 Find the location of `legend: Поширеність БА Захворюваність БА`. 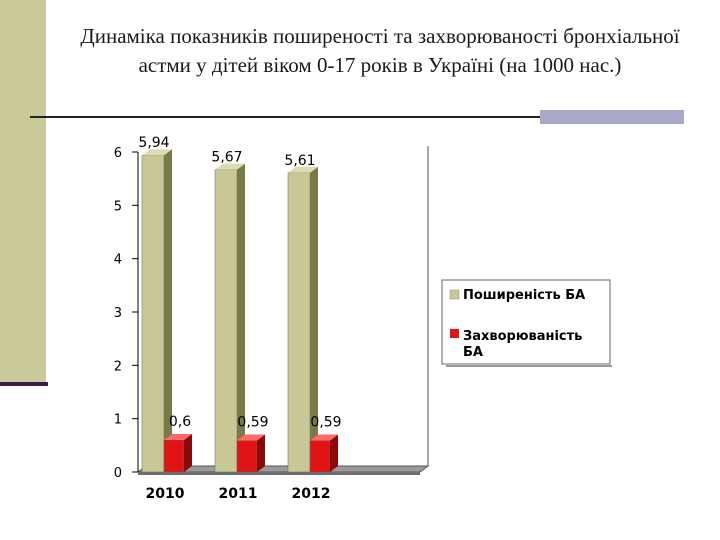

legend: Поширеність БА Захворюваність БА is located at coordinates (526, 323).